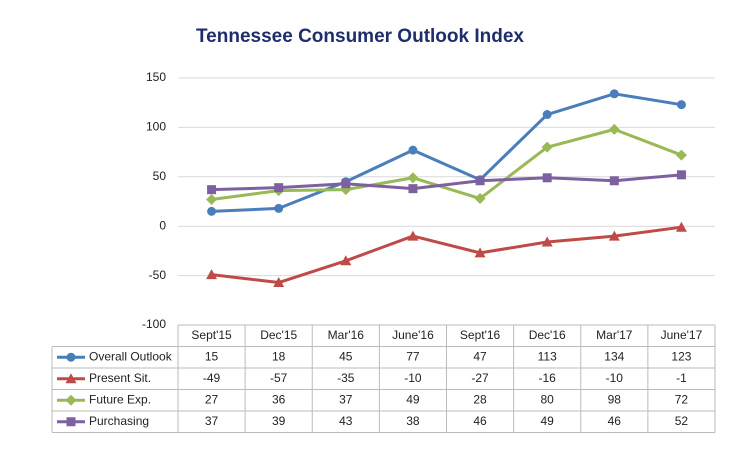 The width and height of the screenshot is (740, 456). Describe the element at coordinates (120, 378) in the screenshot. I see `legend-label: Present Sit.` at that location.